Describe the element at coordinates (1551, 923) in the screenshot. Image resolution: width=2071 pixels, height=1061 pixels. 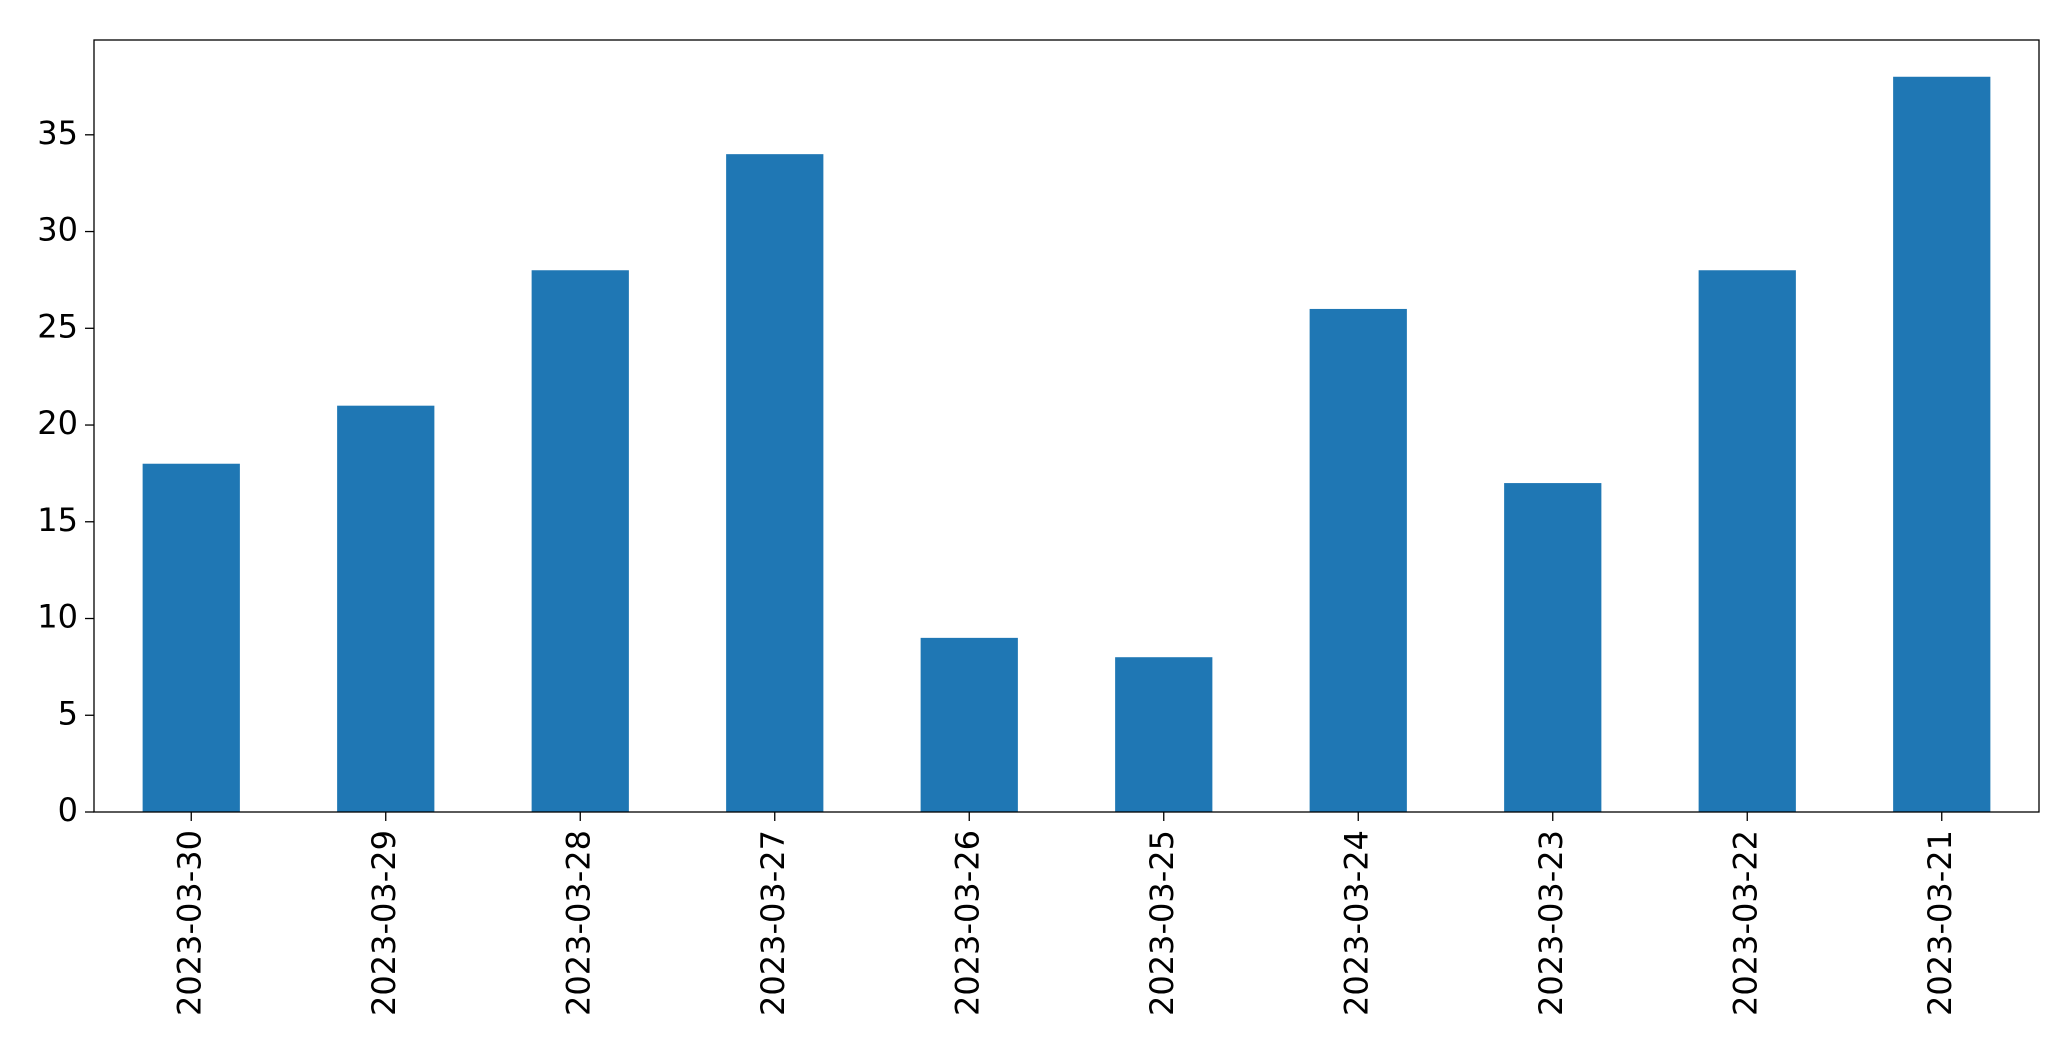
I see `x-tick-label: 2023-03-23` at that location.